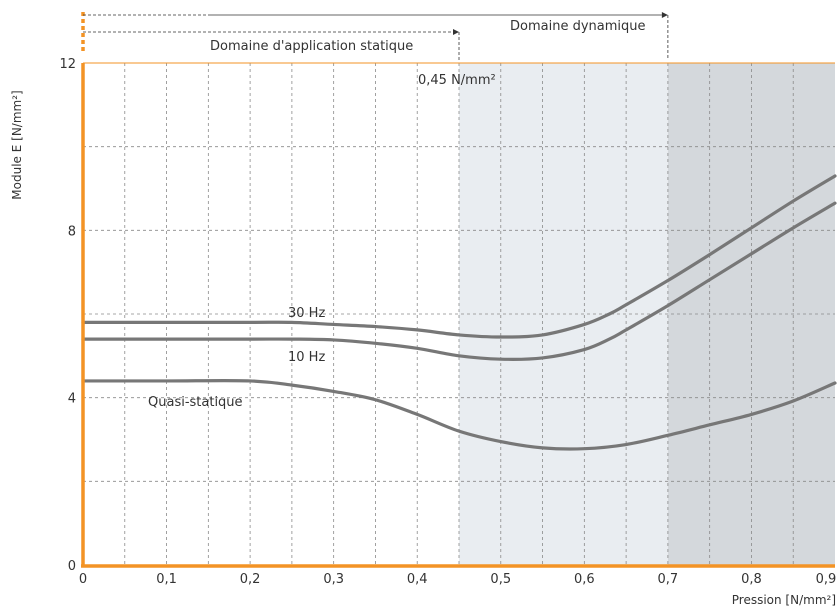  What do you see at coordinates (195, 402) in the screenshot?
I see `series-label-quasi-statique: Quasi-statique` at bounding box center [195, 402].